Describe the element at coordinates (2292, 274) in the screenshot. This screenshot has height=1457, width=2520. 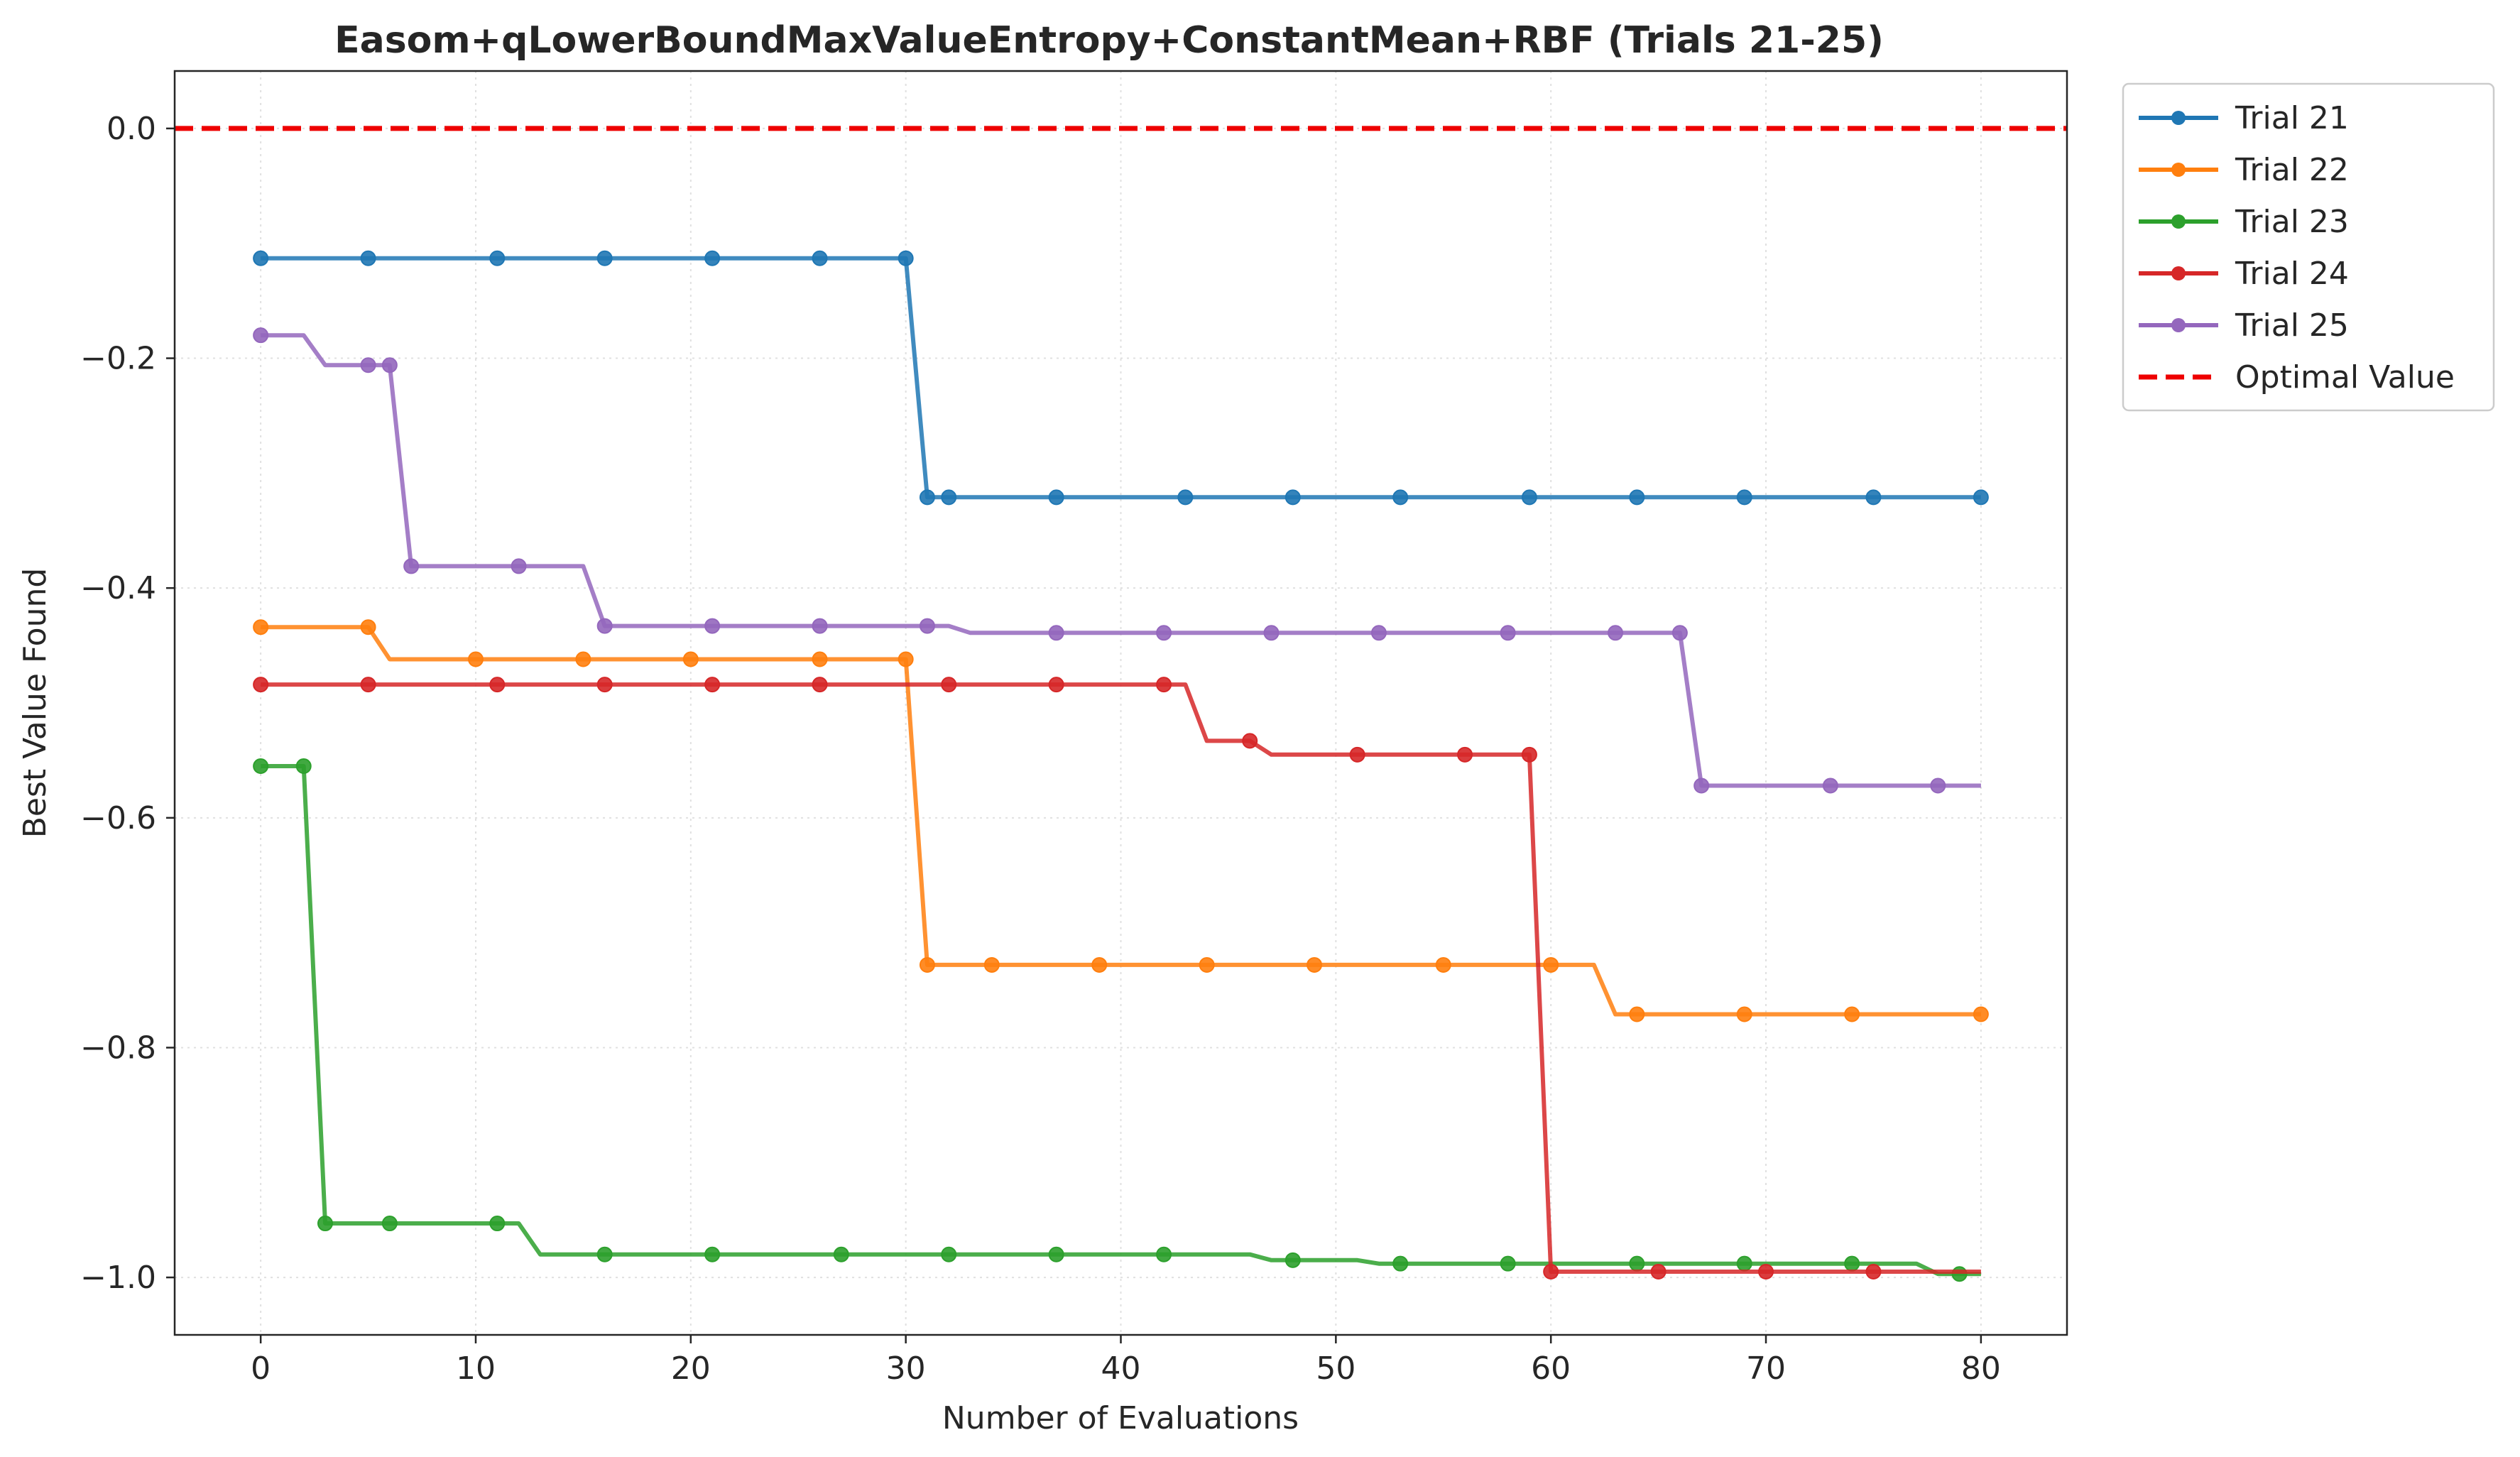
I see `legend-label: Trial 24` at that location.